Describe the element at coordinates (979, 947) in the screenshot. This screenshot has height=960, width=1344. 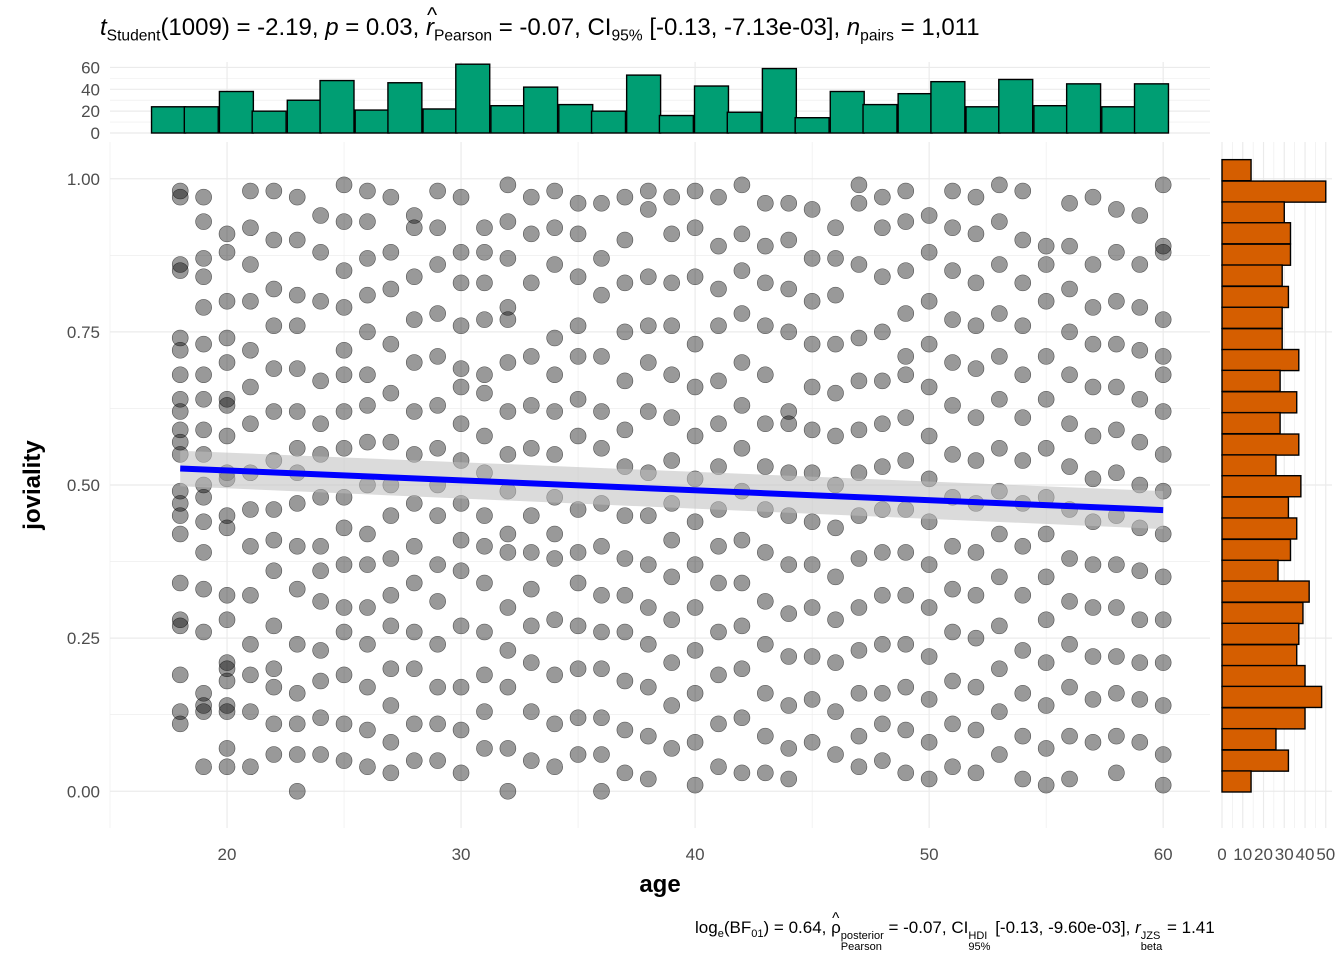
I see `hdi-subscript: 95%` at that location.